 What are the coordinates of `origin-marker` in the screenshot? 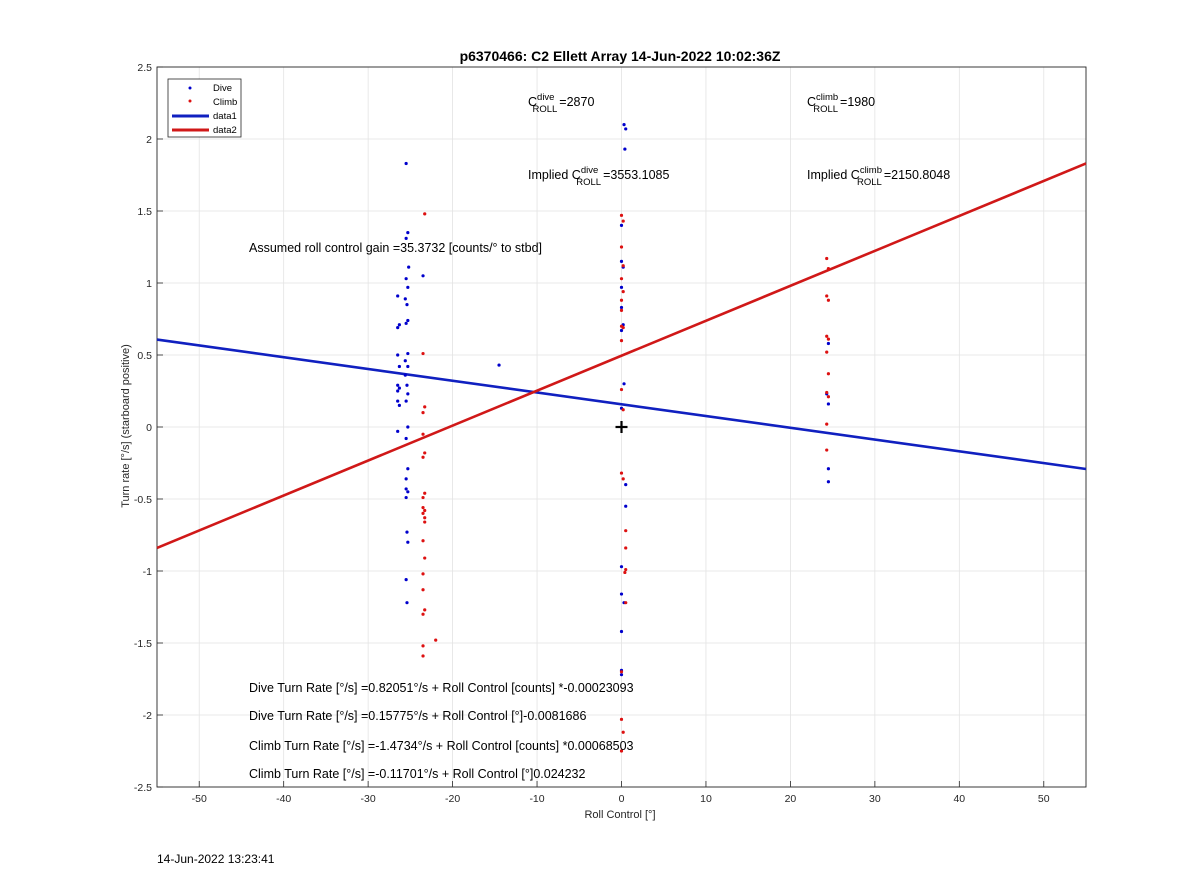 It's located at (621, 427).